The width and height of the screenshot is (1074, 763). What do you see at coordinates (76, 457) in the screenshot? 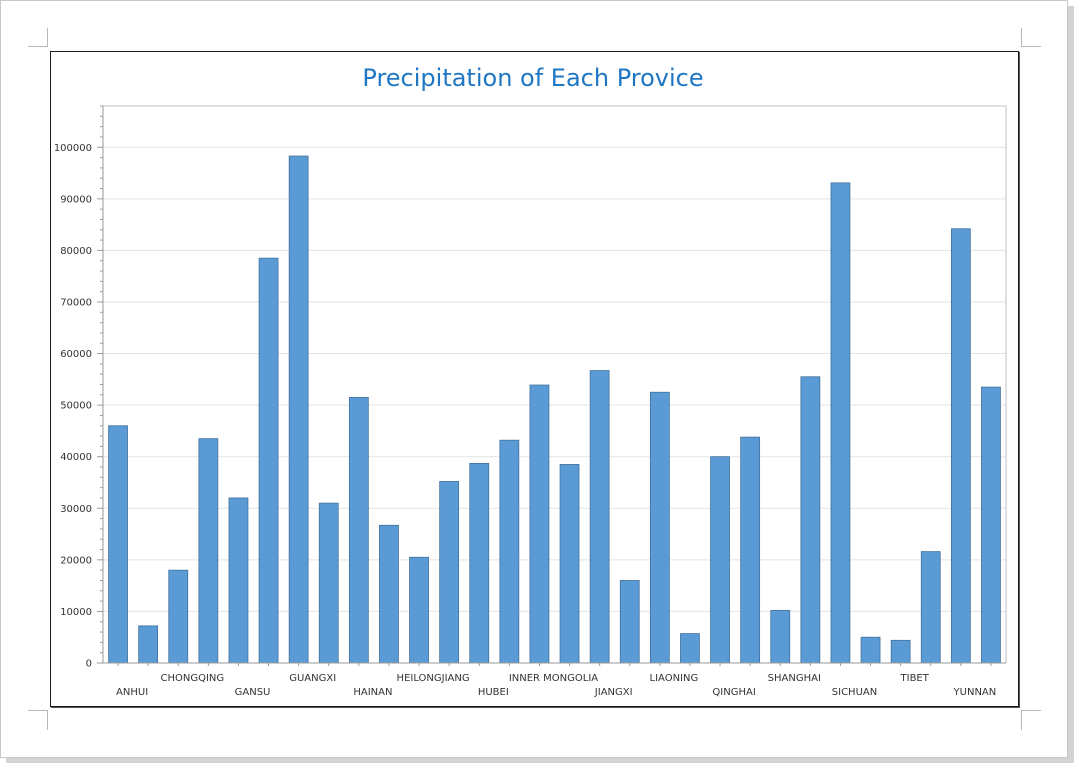
I see `y-tick-label: 40000` at bounding box center [76, 457].